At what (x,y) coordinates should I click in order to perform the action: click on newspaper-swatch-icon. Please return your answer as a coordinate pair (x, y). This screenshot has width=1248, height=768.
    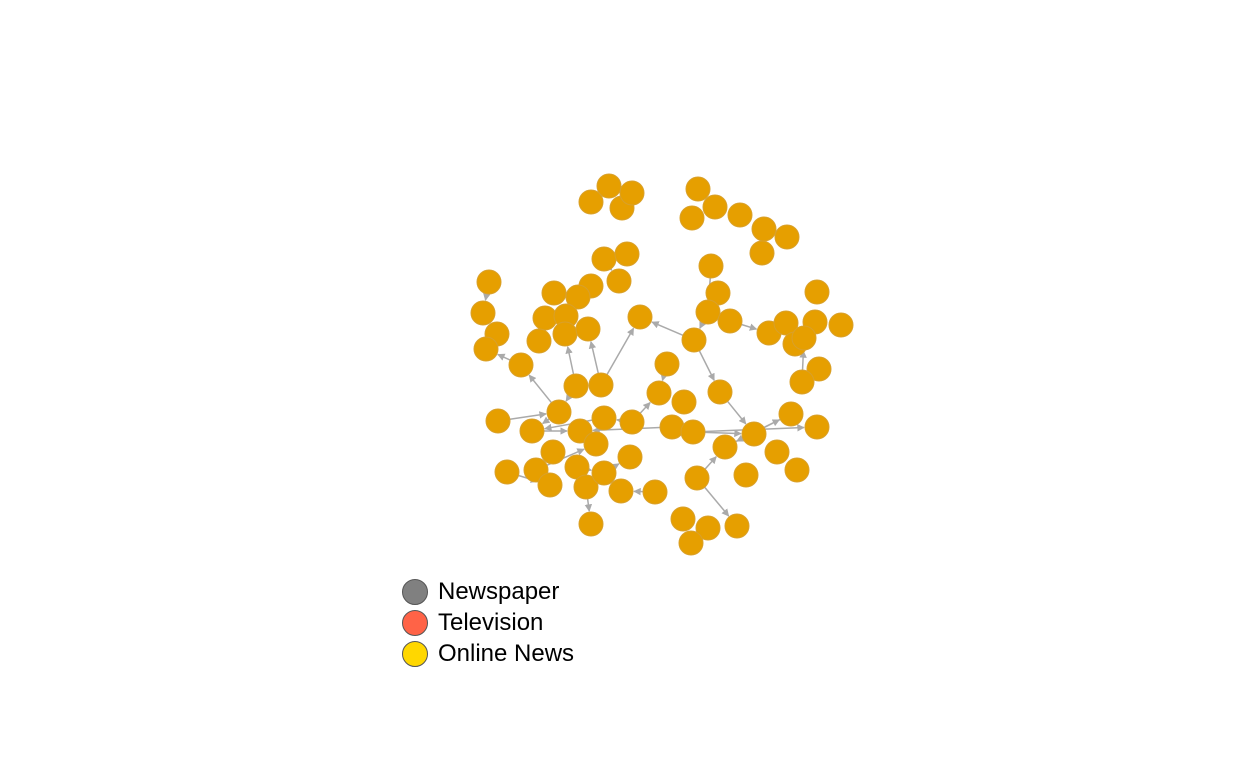
    Looking at the image, I should click on (415, 591).